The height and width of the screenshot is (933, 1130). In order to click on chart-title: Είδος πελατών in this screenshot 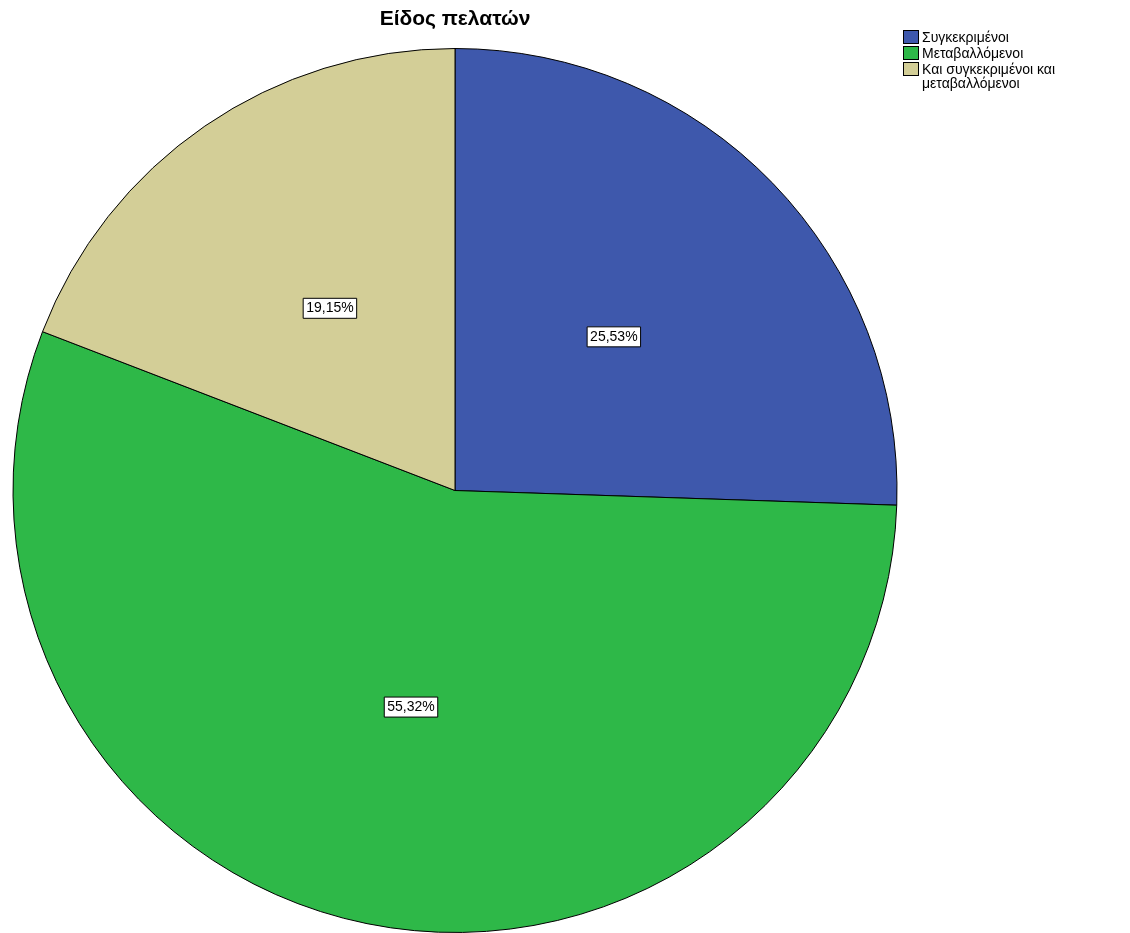, I will do `click(455, 18)`.